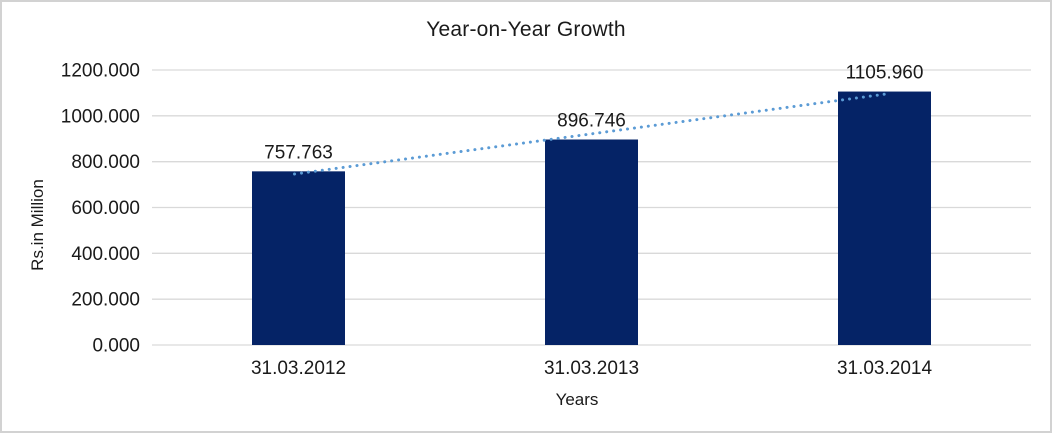  Describe the element at coordinates (589, 134) in the screenshot. I see `trendline` at that location.